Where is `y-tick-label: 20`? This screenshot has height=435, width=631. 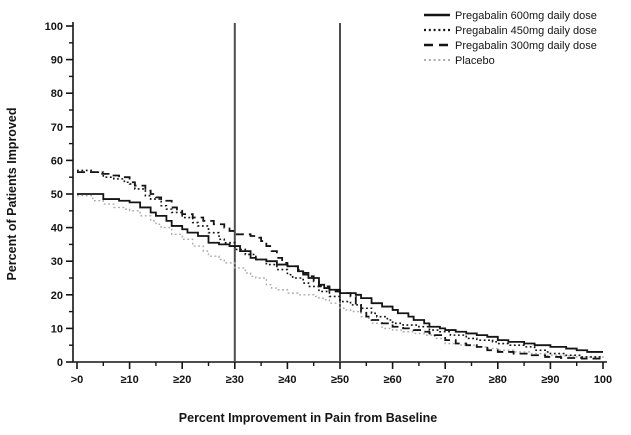
y-tick-label: 20 is located at coordinates (57, 296).